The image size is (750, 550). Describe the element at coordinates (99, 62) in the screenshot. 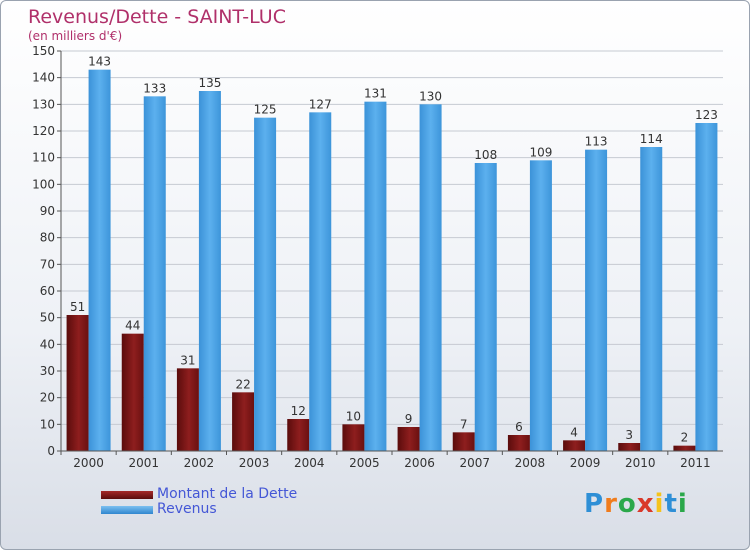

I see `label-revenus-2000: 143` at that location.